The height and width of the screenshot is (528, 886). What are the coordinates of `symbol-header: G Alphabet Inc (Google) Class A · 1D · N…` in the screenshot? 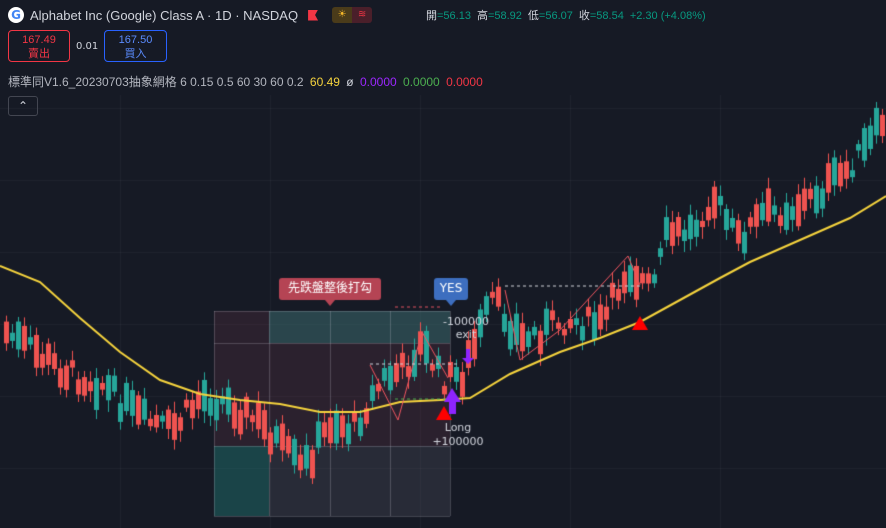 It's located at (190, 15).